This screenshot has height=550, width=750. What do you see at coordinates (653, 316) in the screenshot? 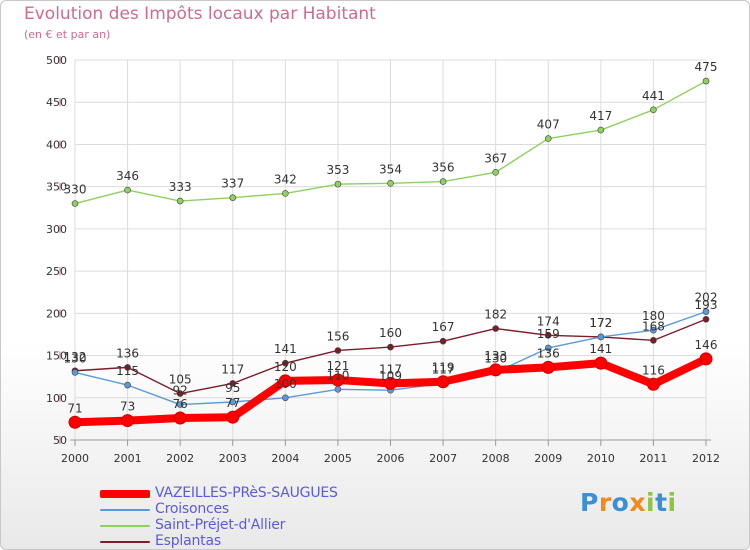
I see `data-label-croisonces-2011: 180` at bounding box center [653, 316].